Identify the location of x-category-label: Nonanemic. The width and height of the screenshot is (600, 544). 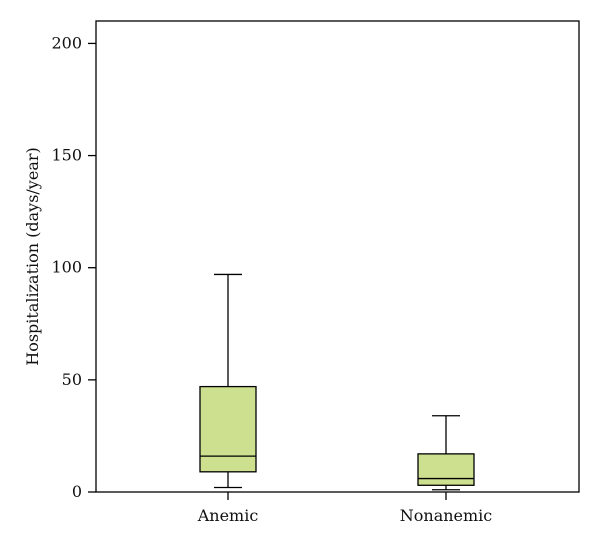
(446, 515).